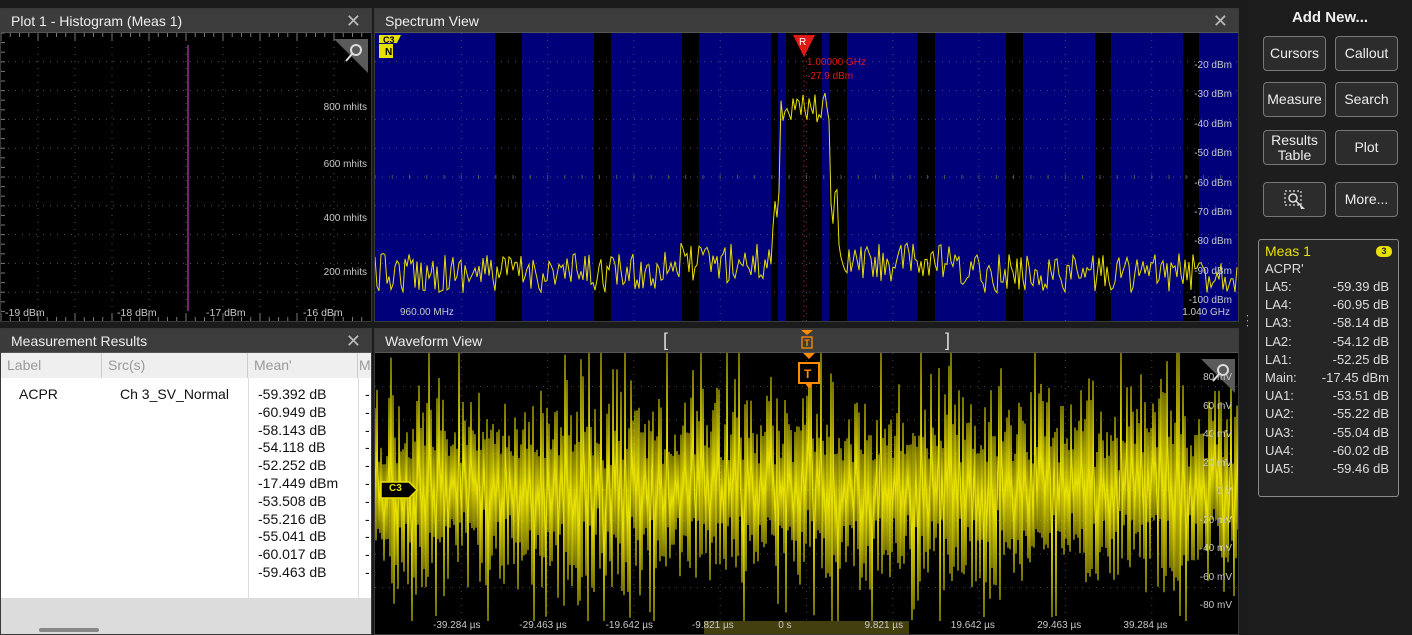  I want to click on measurement-results-title-bar: Measurement Results ✕, so click(186, 341).